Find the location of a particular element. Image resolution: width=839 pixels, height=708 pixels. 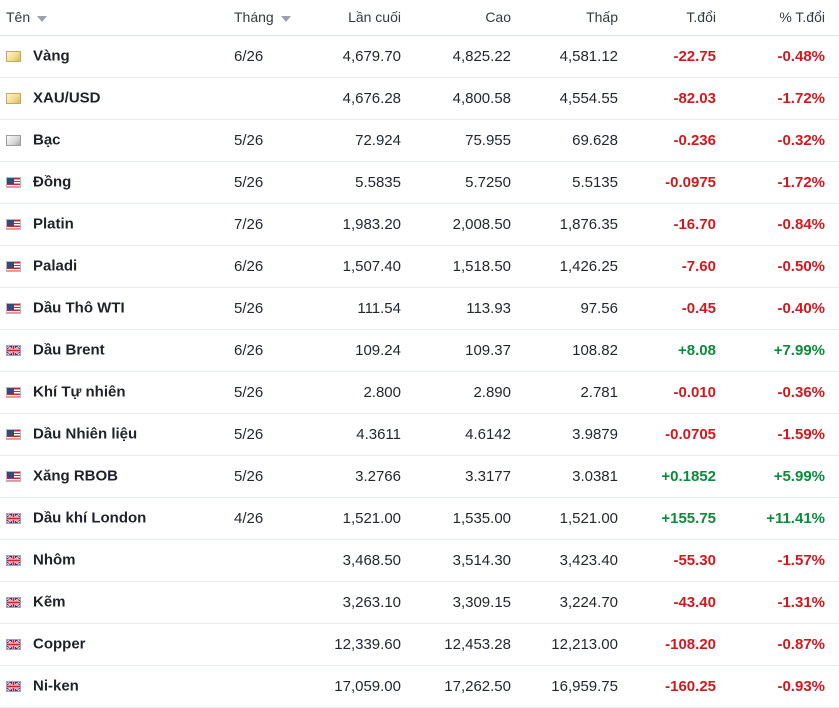

cell-change-pct: -0.87% is located at coordinates (781, 644).